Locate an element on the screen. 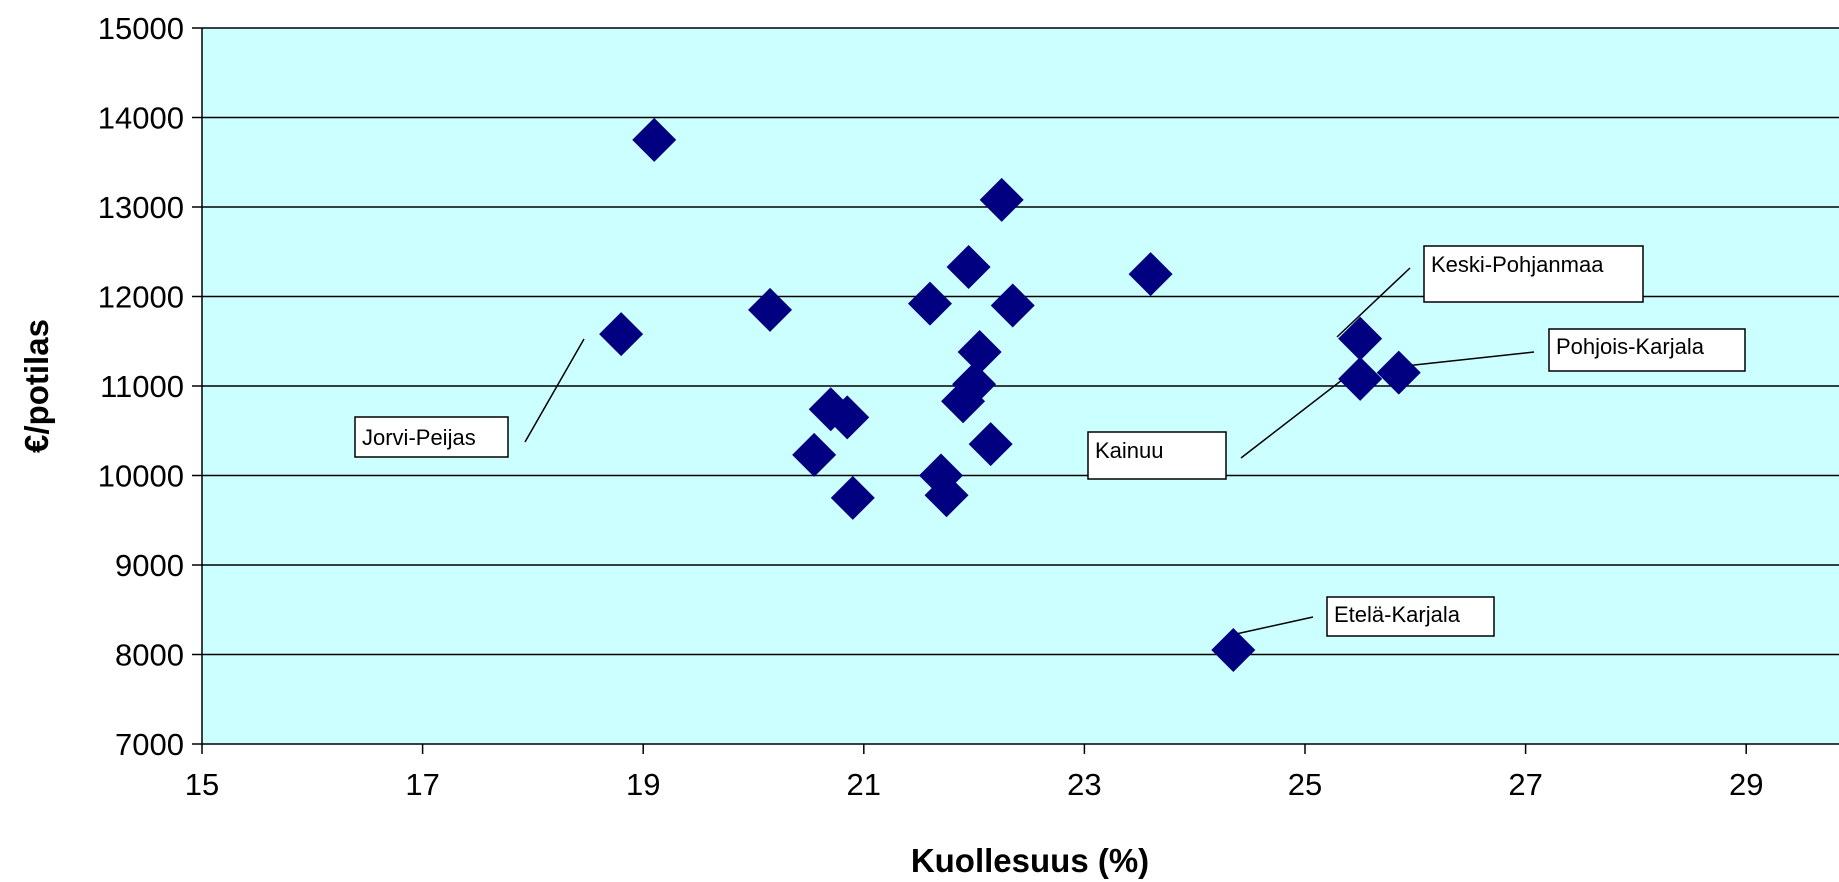 The width and height of the screenshot is (1839, 882). y-tick-label: 11000 is located at coordinates (142, 386).